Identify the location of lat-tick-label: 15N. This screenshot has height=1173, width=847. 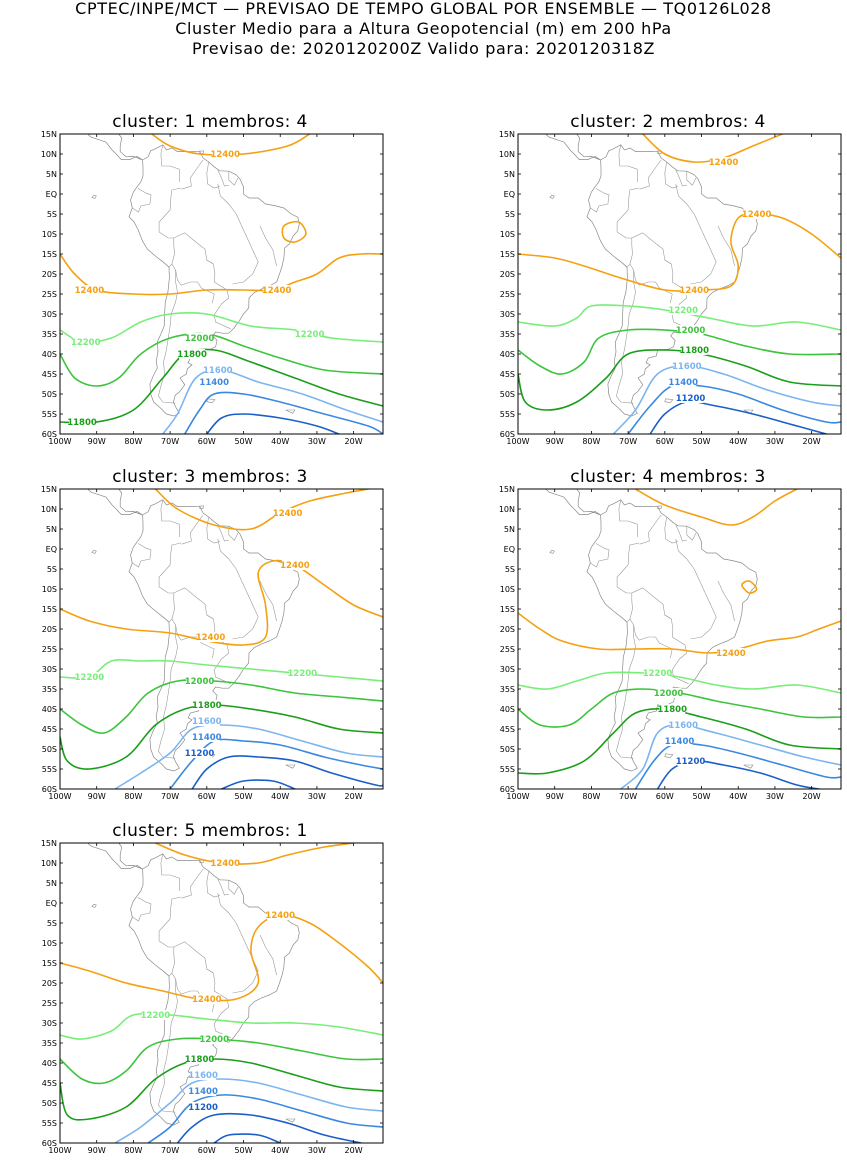
(49, 134).